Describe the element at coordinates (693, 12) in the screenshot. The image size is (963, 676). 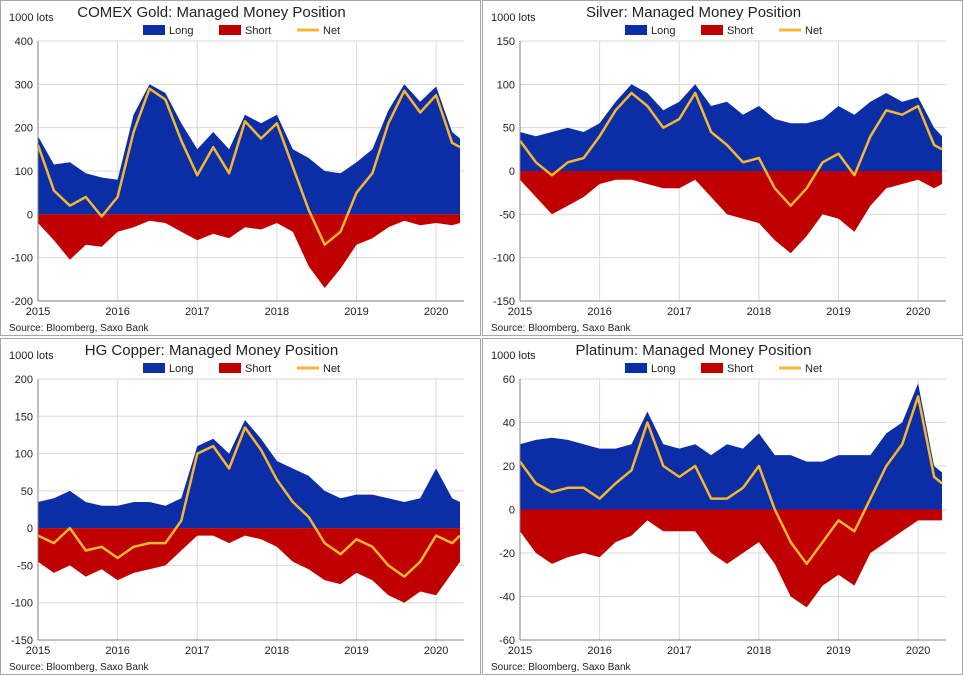
I see `chart-title: Silver: Managed Money Position` at that location.